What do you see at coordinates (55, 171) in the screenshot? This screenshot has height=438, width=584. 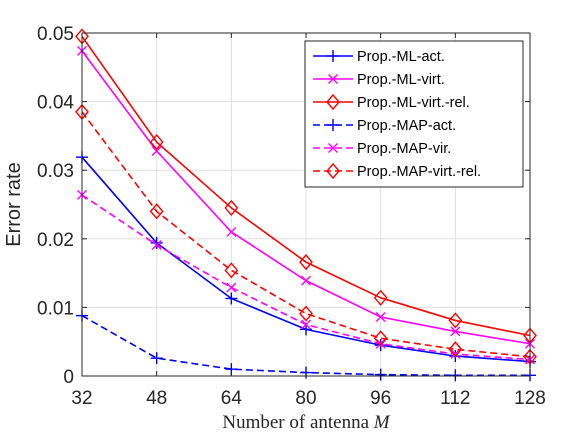 I see `y-tick-label: 0.03` at bounding box center [55, 171].